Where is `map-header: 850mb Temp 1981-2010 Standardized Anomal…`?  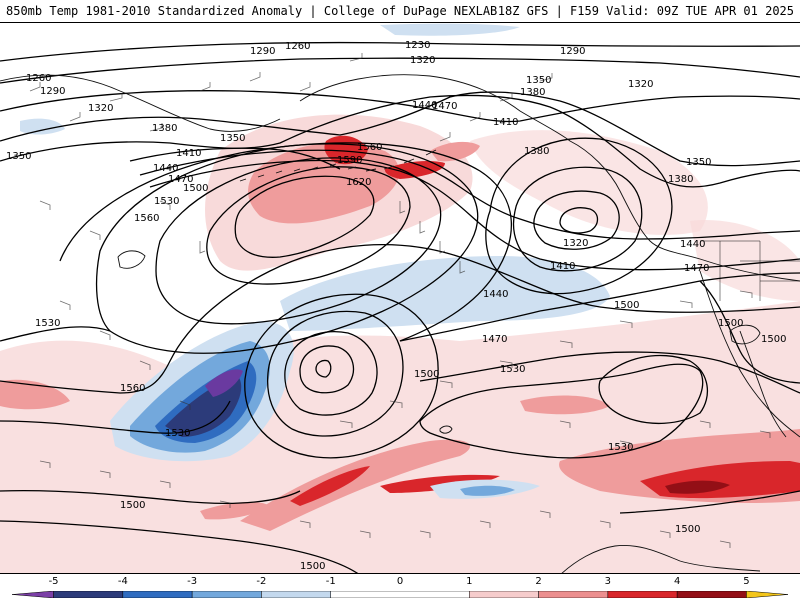 map-header: 850mb Temp 1981-2010 Standardized Anomal… is located at coordinates (400, 11).